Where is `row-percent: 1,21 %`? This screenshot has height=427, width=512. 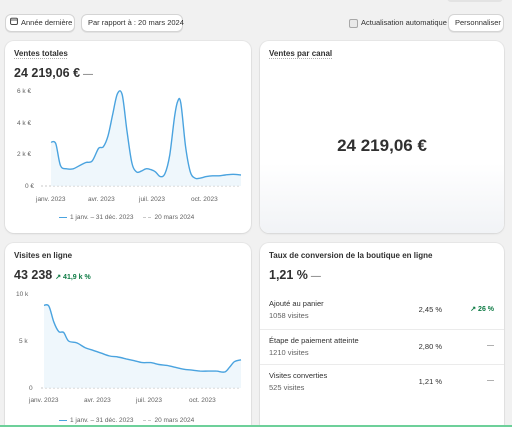
row-percent: 1,21 % is located at coordinates (430, 381).